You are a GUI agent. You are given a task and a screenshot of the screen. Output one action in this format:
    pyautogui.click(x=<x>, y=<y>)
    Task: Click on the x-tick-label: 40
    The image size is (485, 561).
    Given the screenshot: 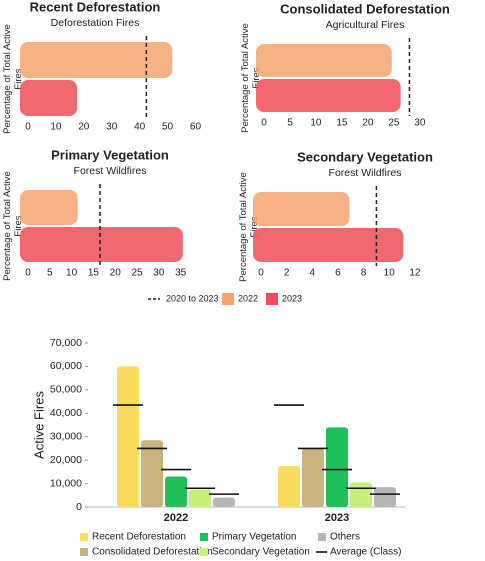 What is the action you would take?
    pyautogui.click(x=140, y=127)
    